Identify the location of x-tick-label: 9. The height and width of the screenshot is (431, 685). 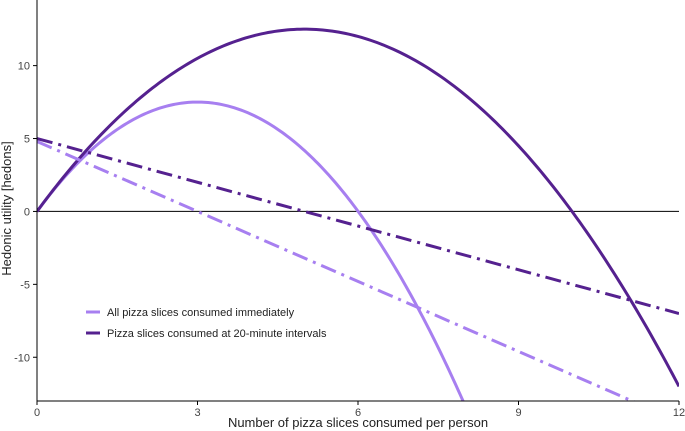
(518, 413).